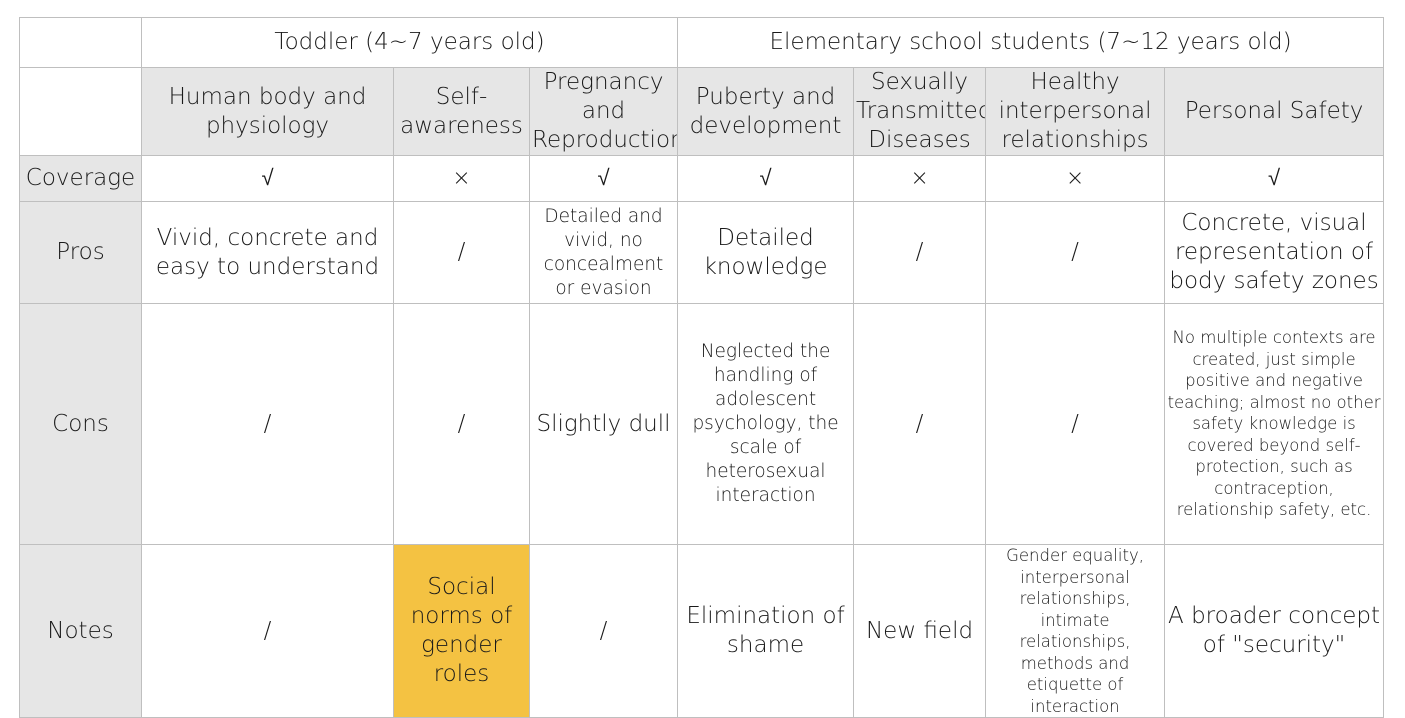  What do you see at coordinates (80, 424) in the screenshot?
I see `row-label-cons: Cons` at bounding box center [80, 424].